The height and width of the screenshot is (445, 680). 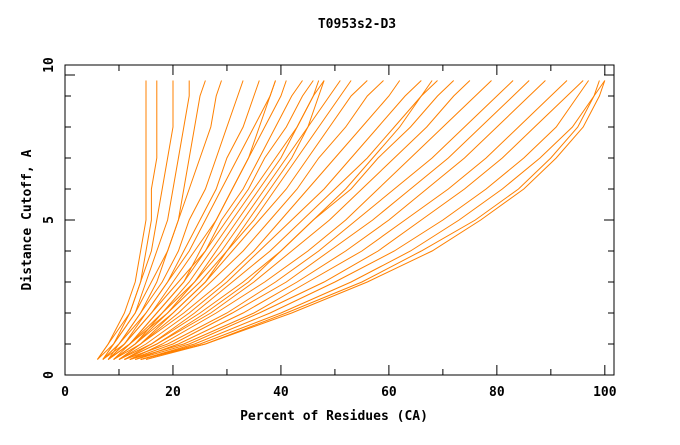 I want to click on chart-title: T0953s2-D3, so click(x=357, y=24).